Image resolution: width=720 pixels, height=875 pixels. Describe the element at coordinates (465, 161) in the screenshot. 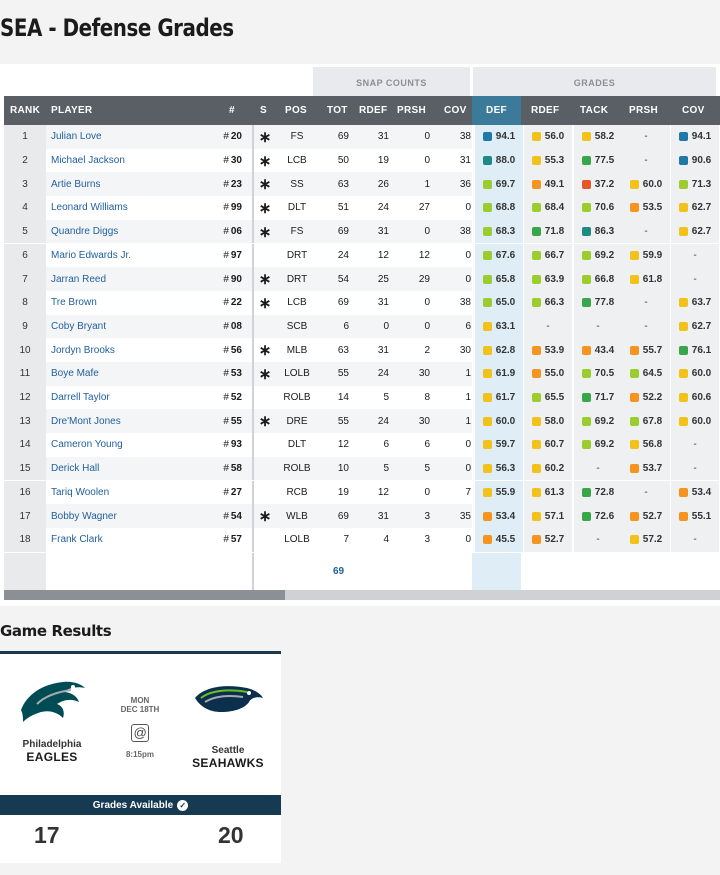

I see `snaps-cov: 31` at that location.